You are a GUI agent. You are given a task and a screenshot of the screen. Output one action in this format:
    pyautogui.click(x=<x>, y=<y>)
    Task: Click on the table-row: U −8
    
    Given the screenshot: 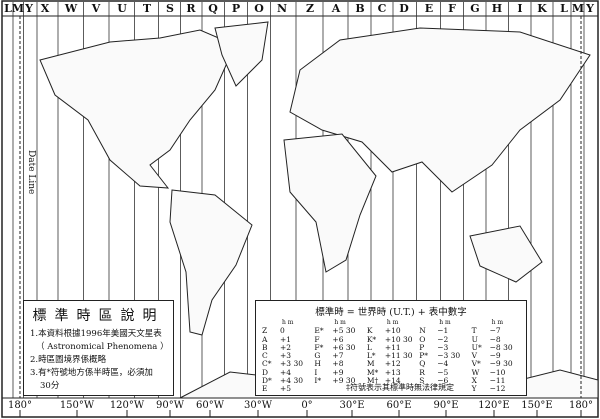 What is the action you would take?
    pyautogui.click(x=486, y=339)
    